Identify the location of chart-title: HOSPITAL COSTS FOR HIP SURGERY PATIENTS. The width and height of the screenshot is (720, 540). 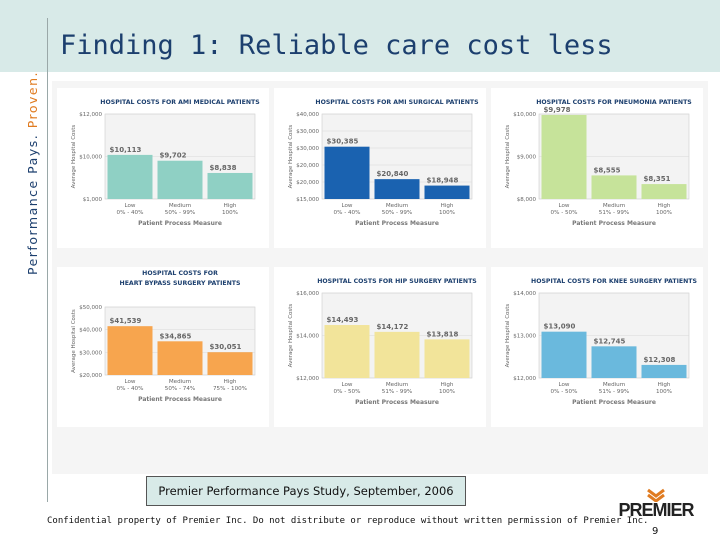
(397, 281).